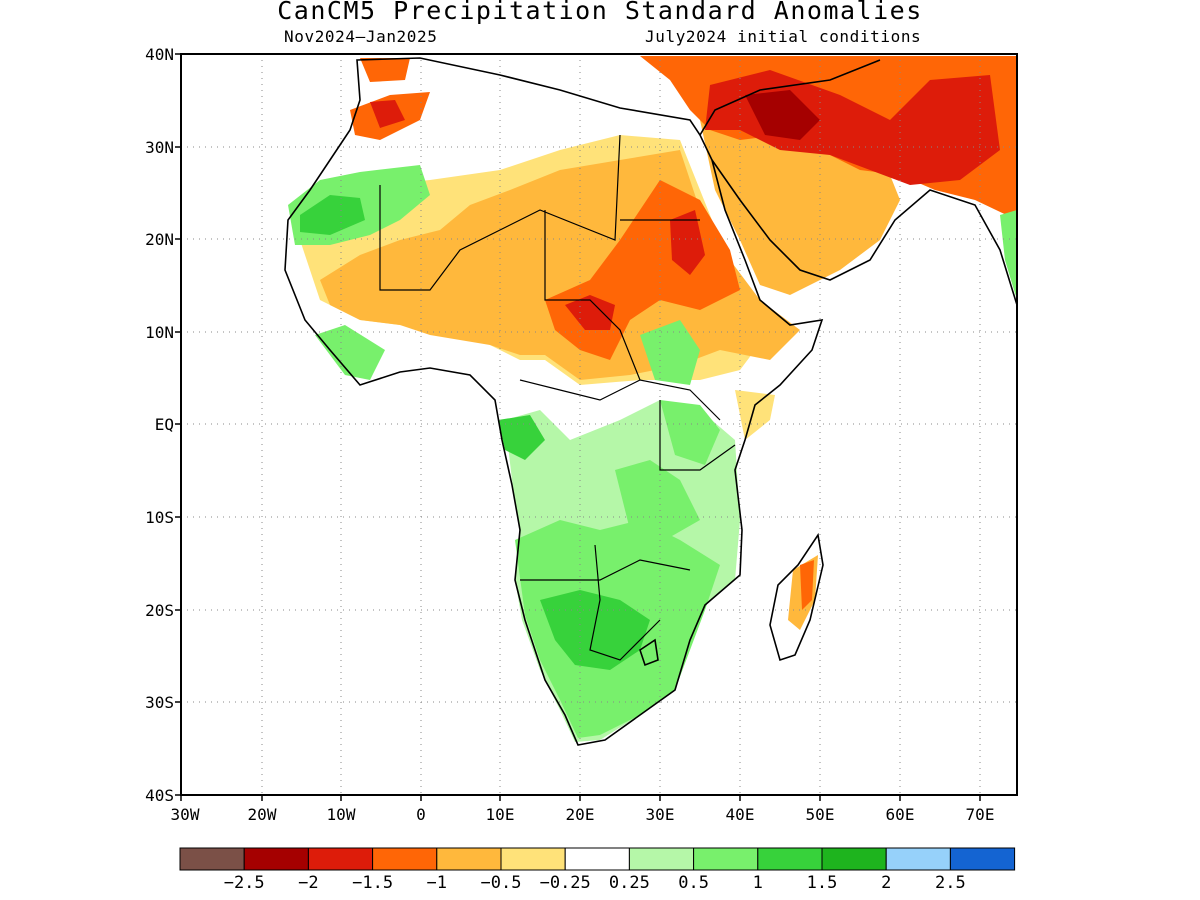 The height and width of the screenshot is (900, 1200). I want to click on colorbar-label: 1, so click(757, 883).